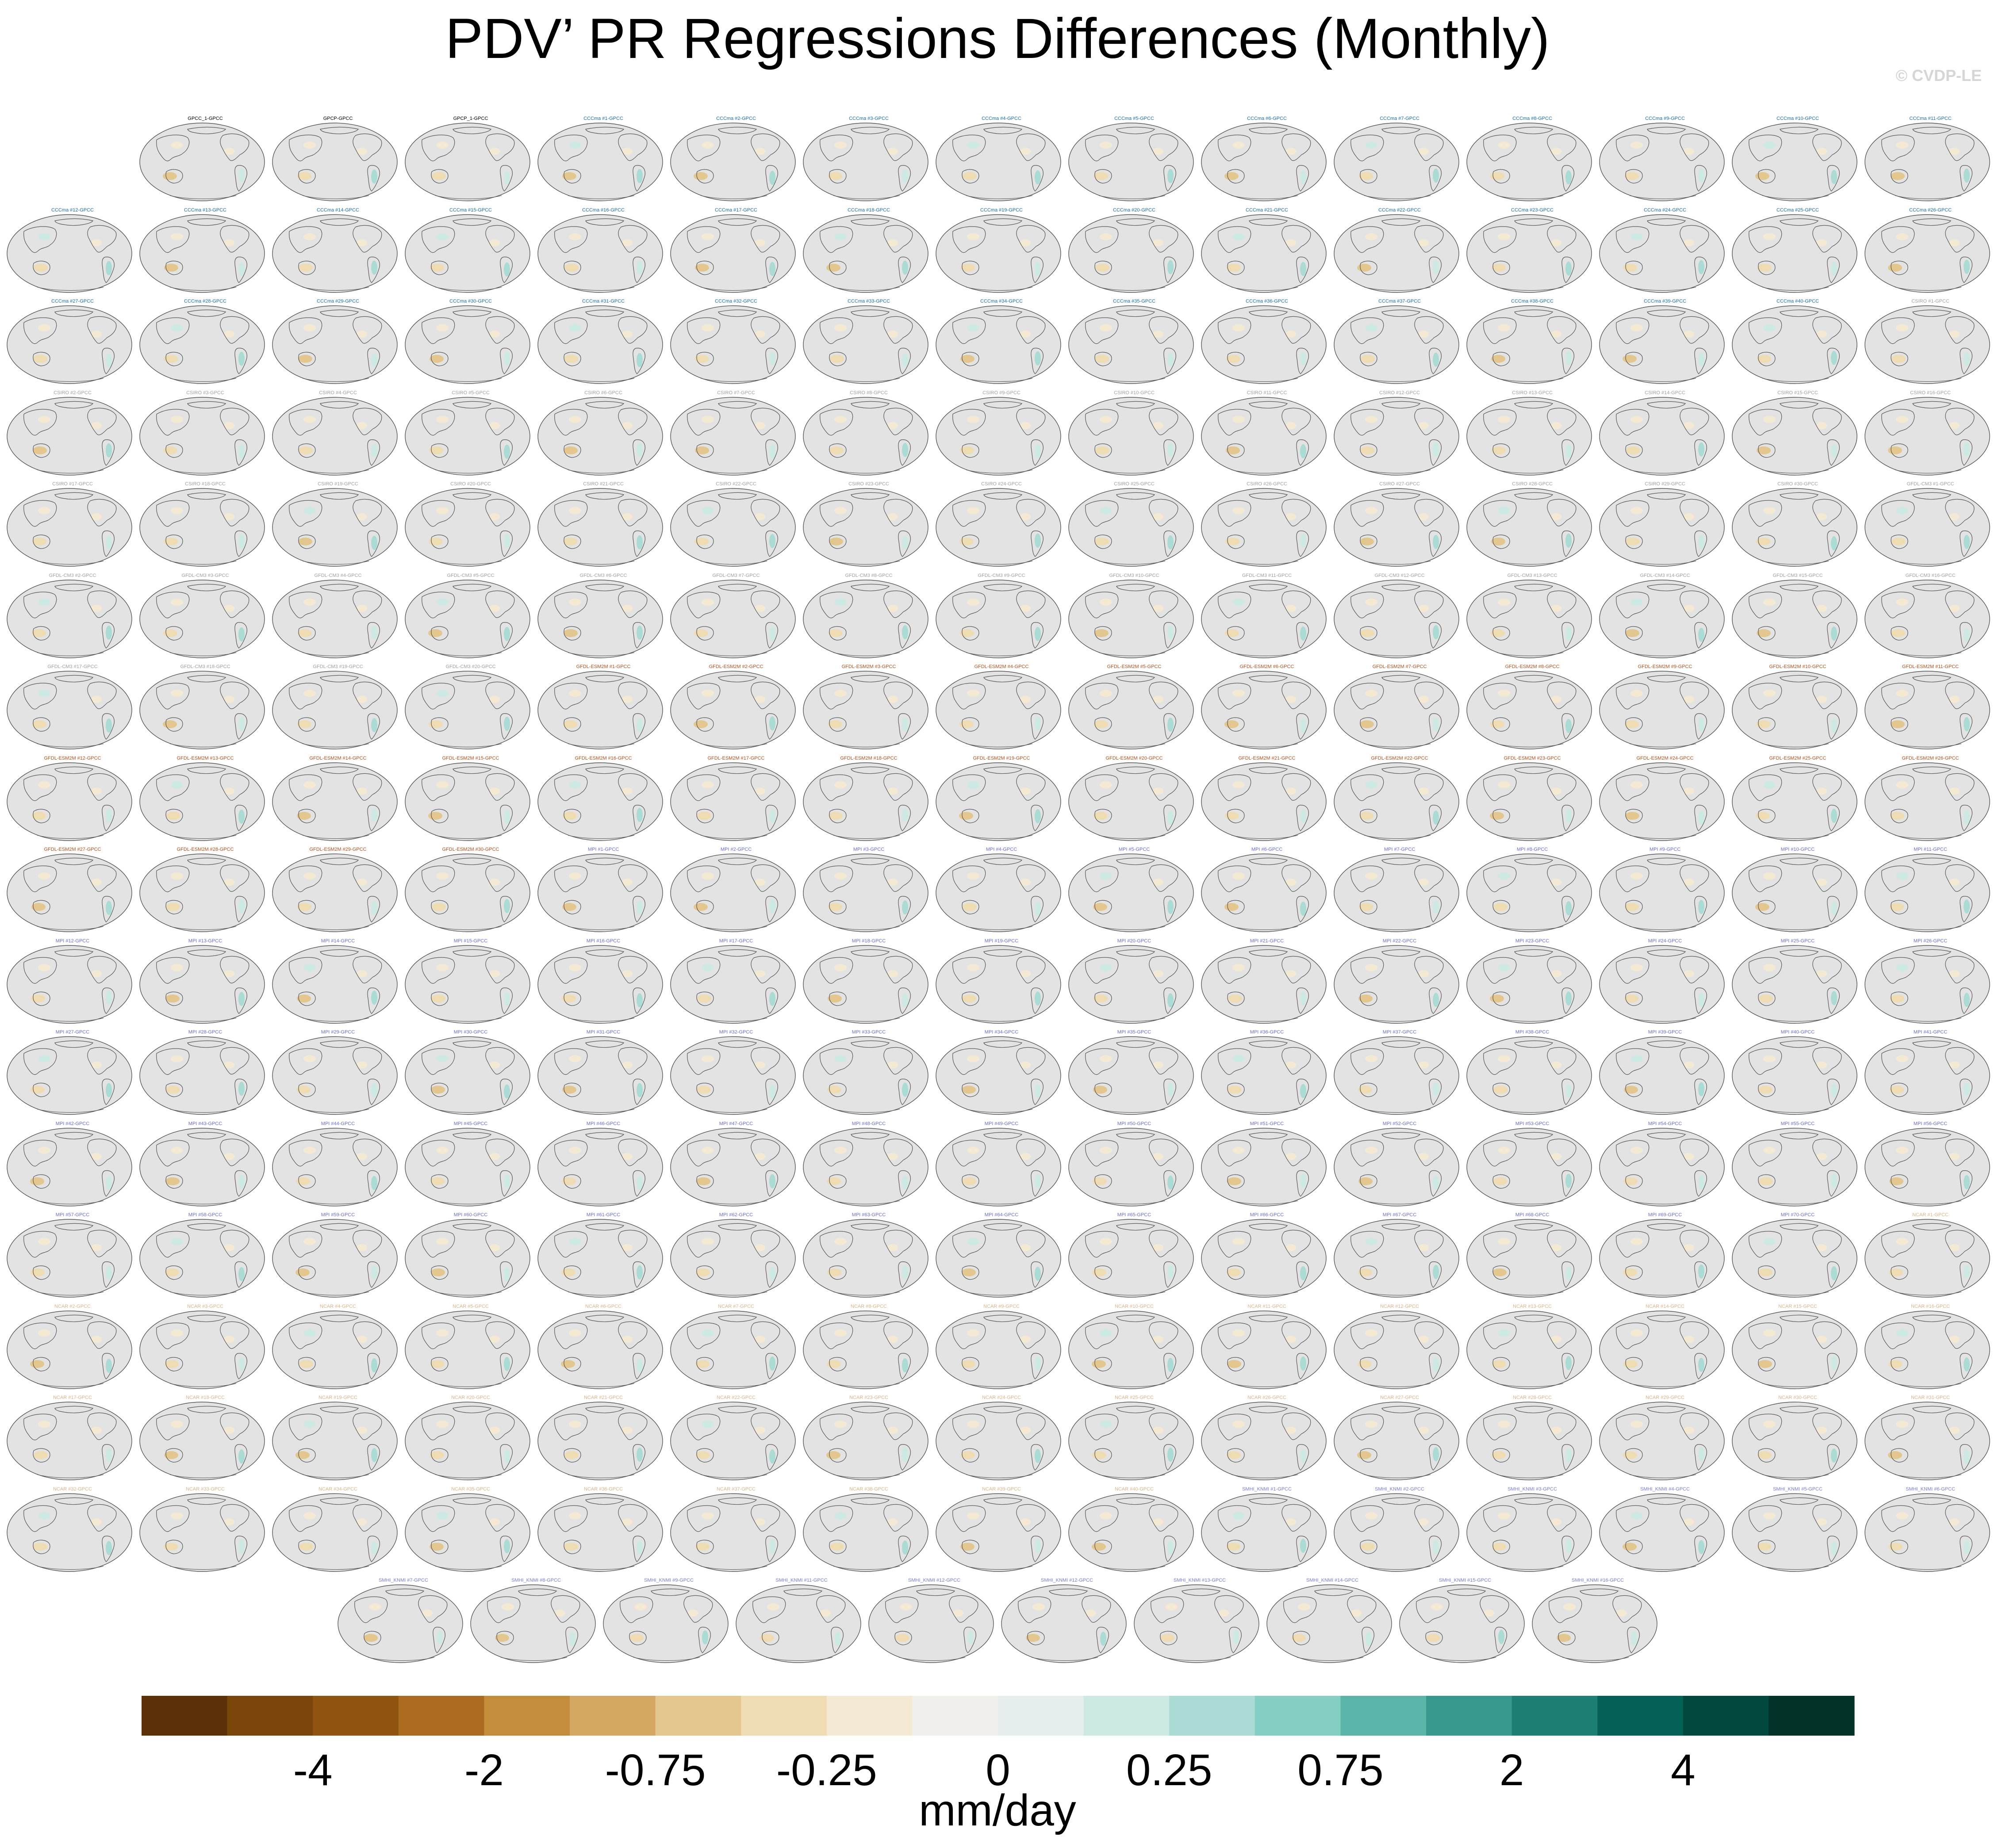  I want to click on map-panel: MPI #11-GPCC, so click(1929, 891).